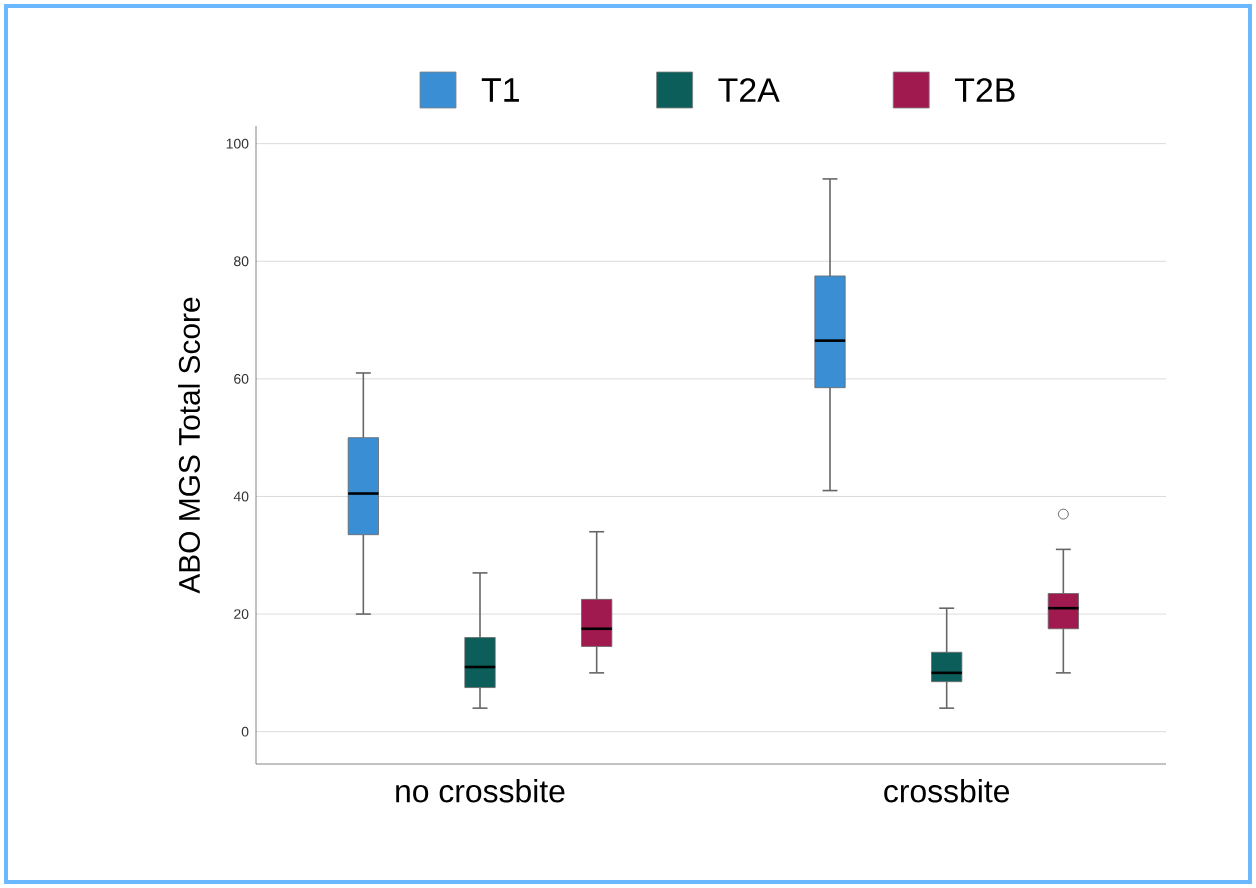  What do you see at coordinates (480, 791) in the screenshot?
I see `x-tick-label: no crossbite` at bounding box center [480, 791].